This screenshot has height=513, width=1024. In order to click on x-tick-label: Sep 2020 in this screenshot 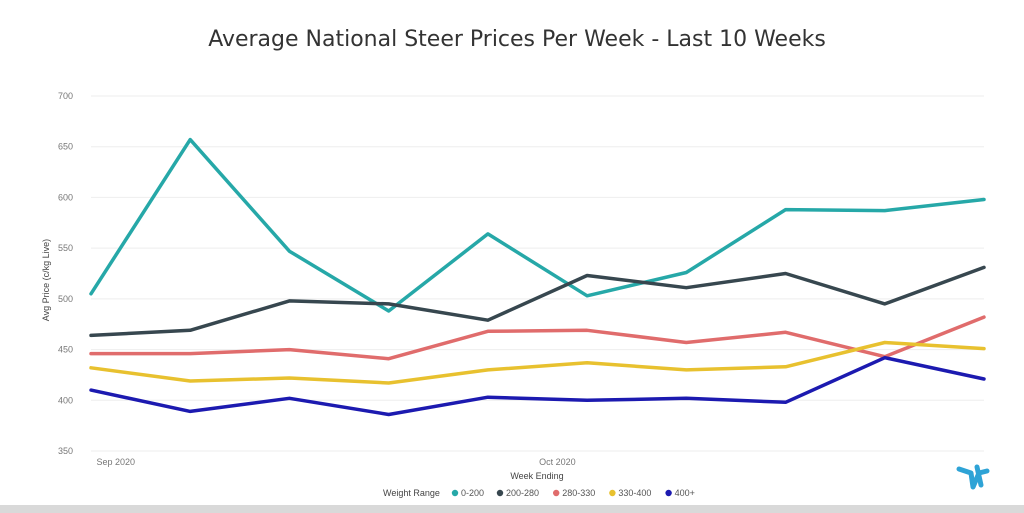, I will do `click(116, 462)`.